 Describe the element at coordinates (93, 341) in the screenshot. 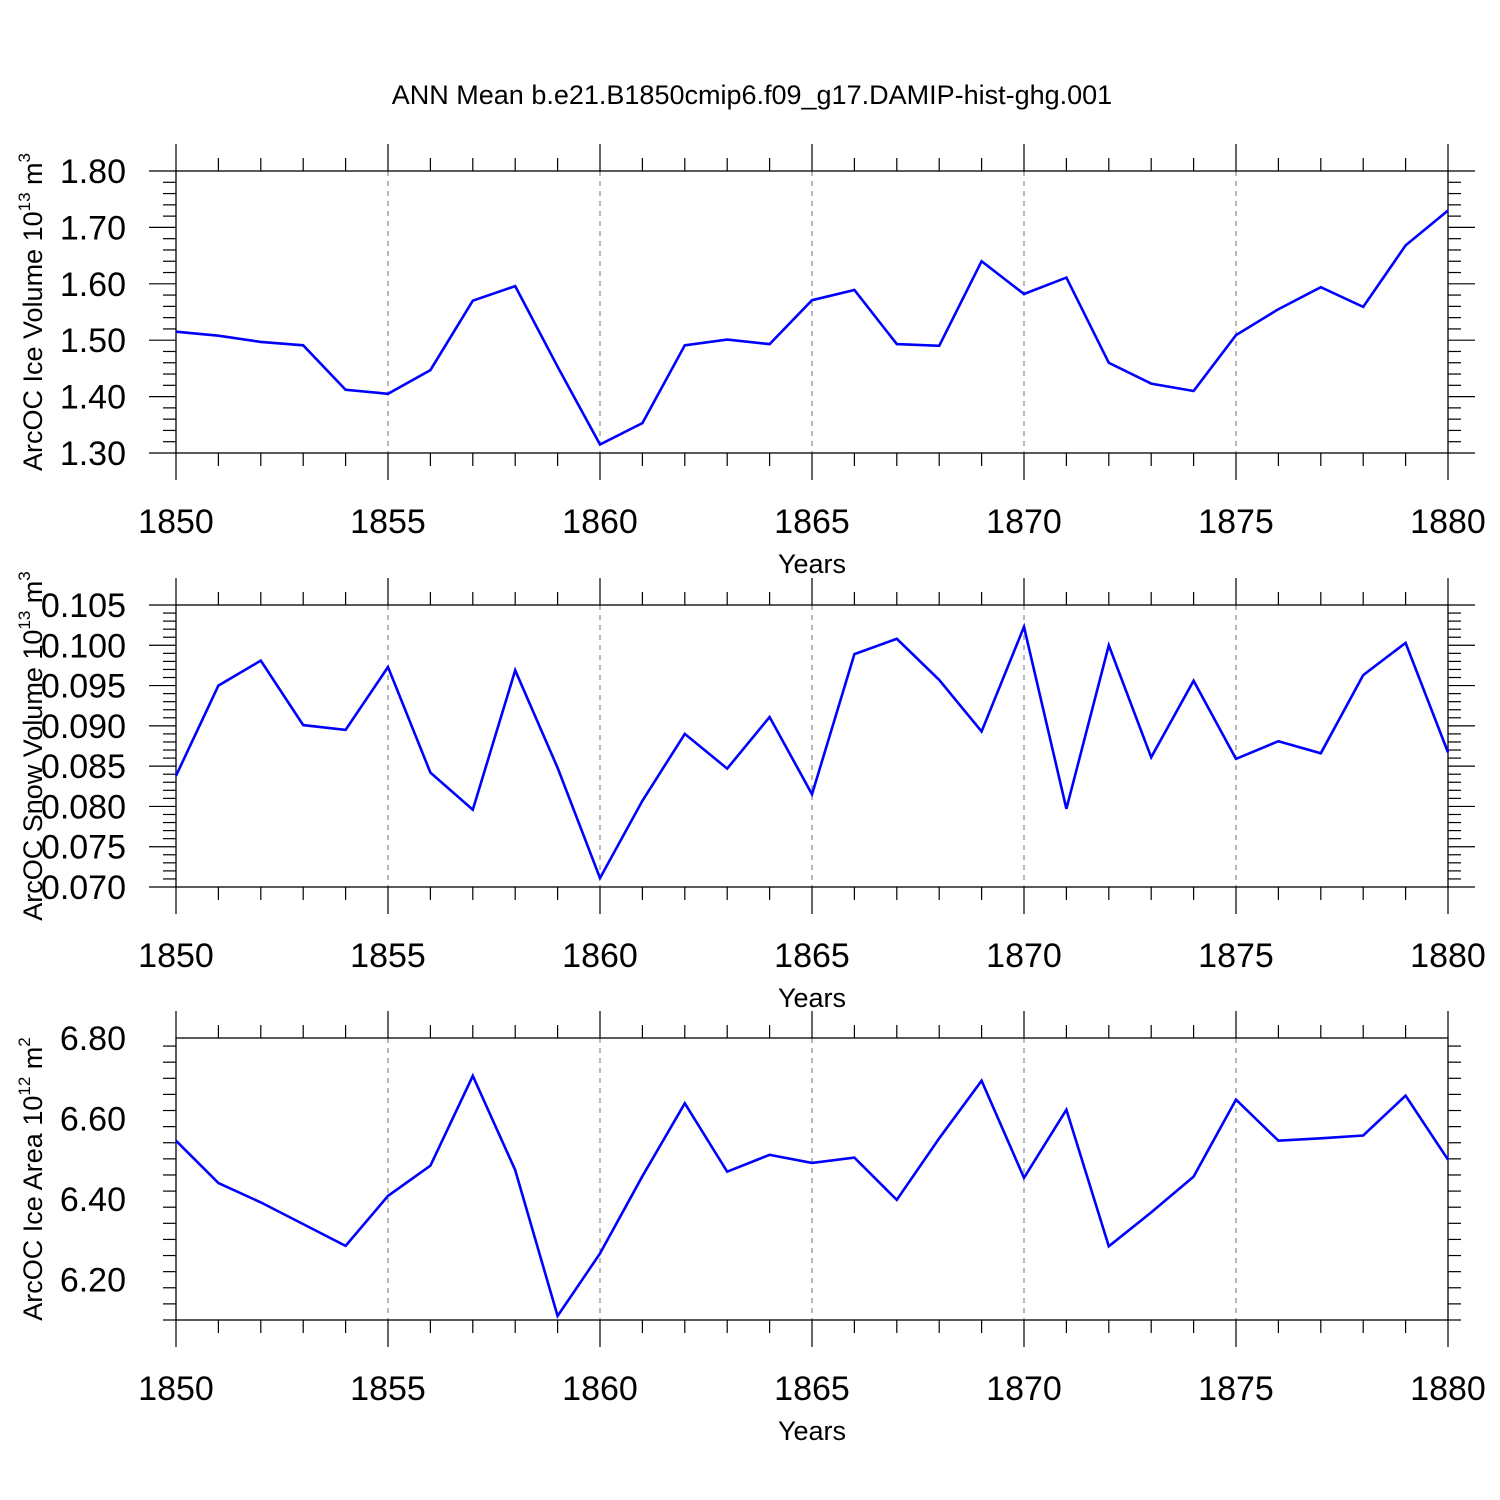

I see `y-tick-label: 1.50` at that location.